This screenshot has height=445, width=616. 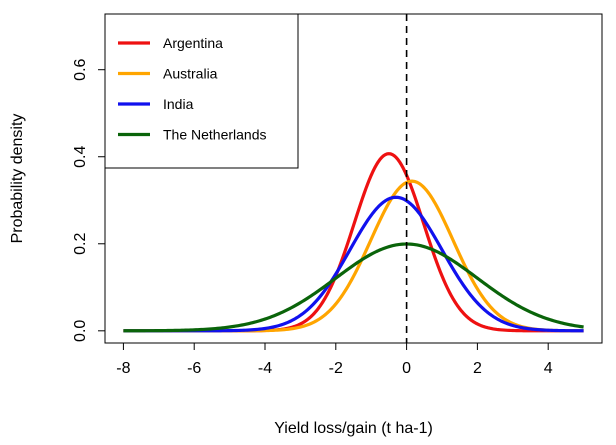 What do you see at coordinates (80, 157) in the screenshot?
I see `y-tick-label: 0.4` at bounding box center [80, 157].